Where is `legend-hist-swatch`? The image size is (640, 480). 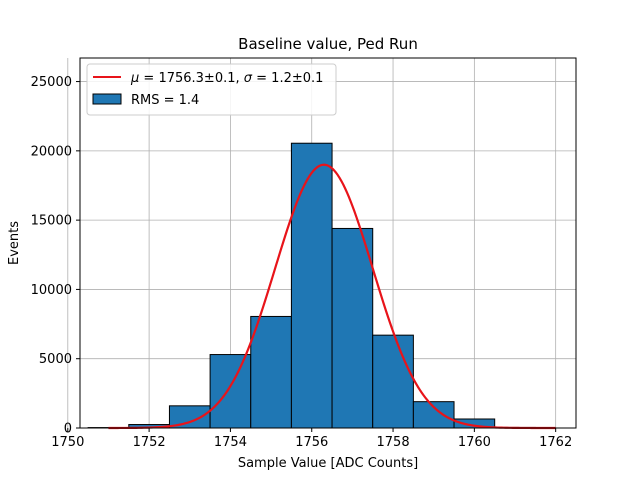 legend-hist-swatch is located at coordinates (107, 99).